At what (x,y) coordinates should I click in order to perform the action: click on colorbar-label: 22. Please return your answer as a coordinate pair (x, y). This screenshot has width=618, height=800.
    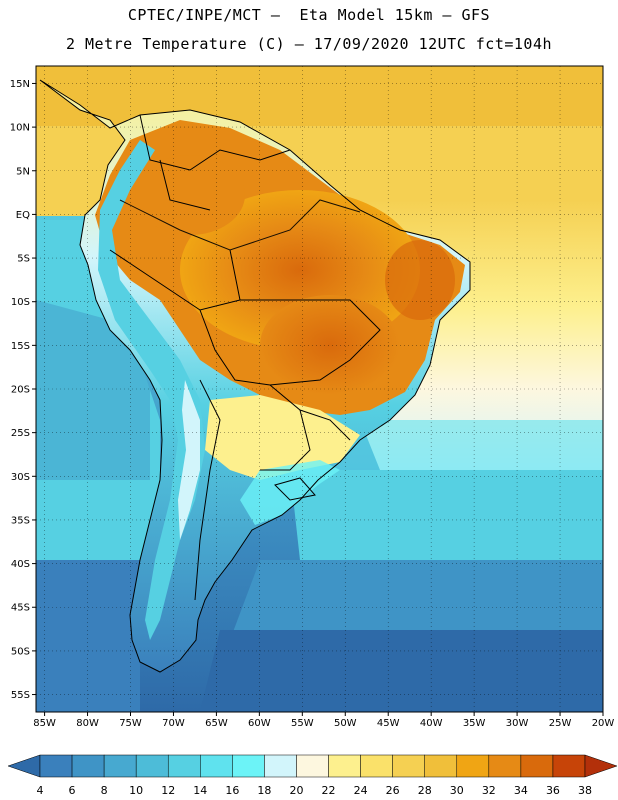
    Looking at the image, I should click on (328, 790).